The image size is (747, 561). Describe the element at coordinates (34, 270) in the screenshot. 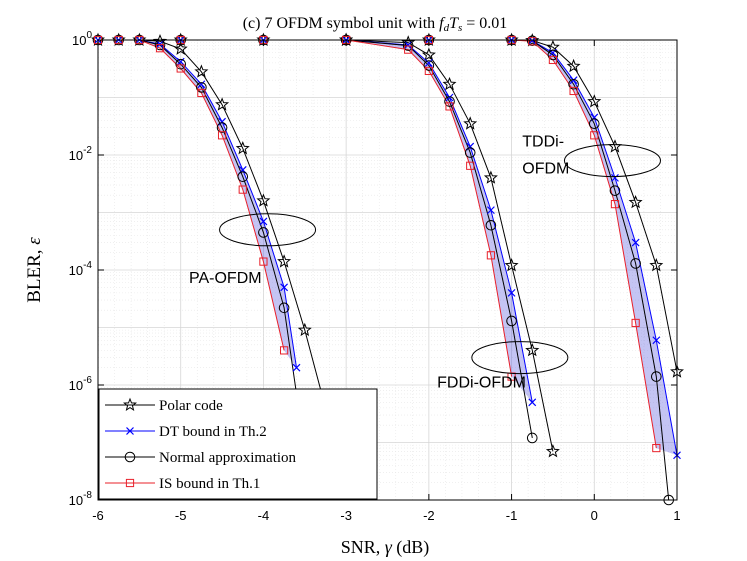

I see `y-axis-label: BLER, ε` at that location.